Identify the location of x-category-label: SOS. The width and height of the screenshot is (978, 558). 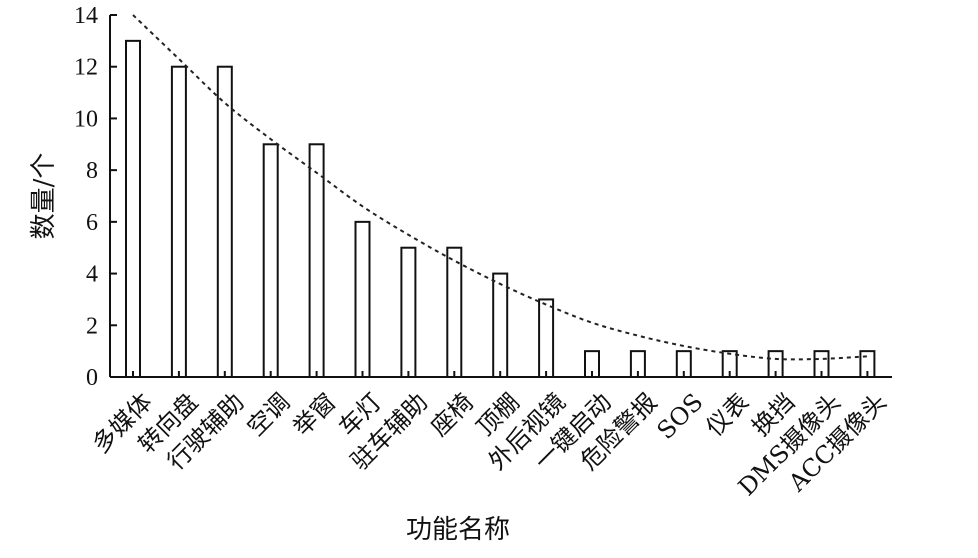
(680, 416).